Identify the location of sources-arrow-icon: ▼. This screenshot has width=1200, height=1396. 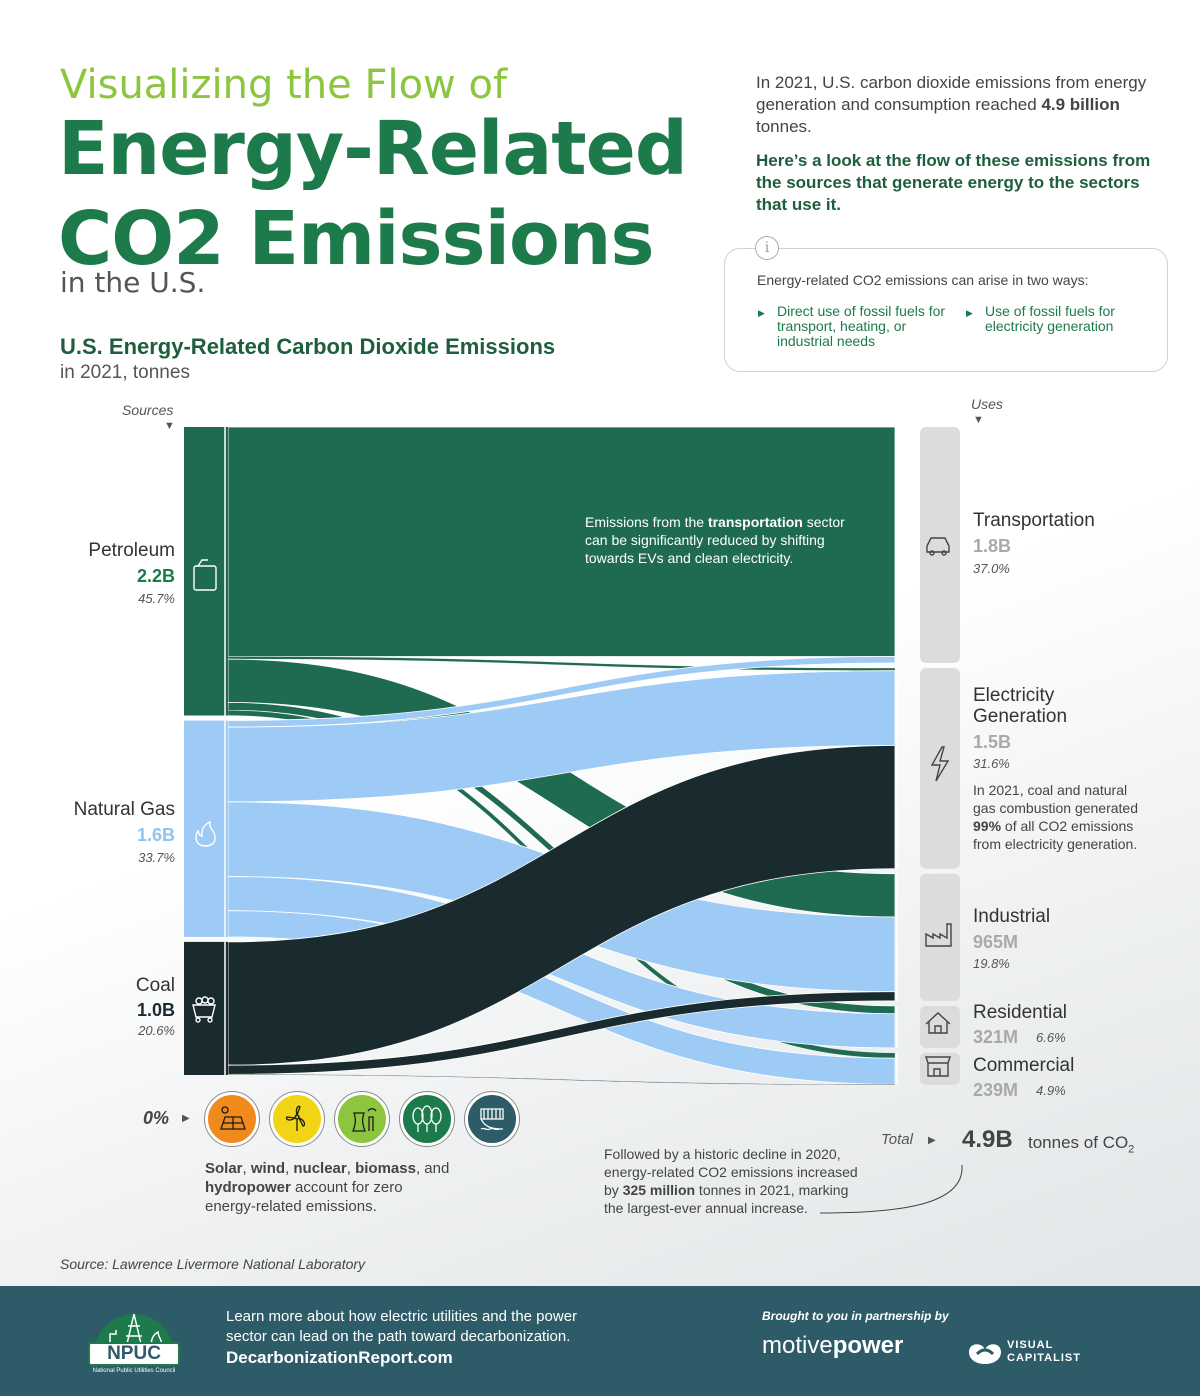
(169, 426).